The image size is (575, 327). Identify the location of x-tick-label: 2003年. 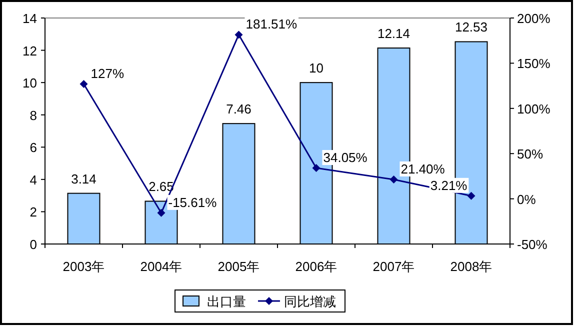
(83, 266).